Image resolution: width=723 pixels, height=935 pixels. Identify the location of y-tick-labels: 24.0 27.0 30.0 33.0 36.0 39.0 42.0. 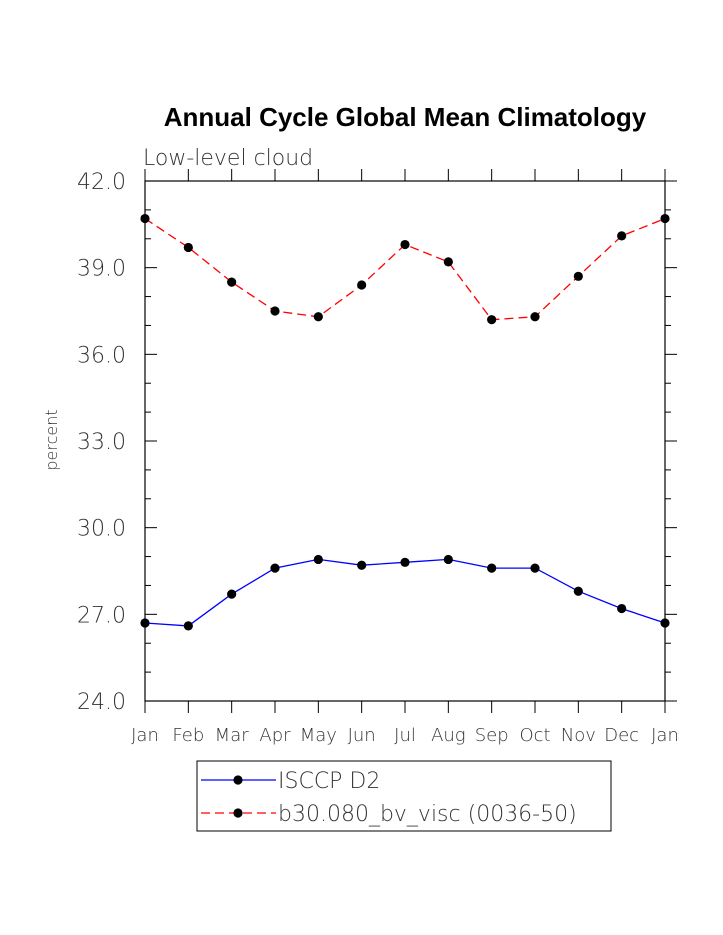
(101, 442).